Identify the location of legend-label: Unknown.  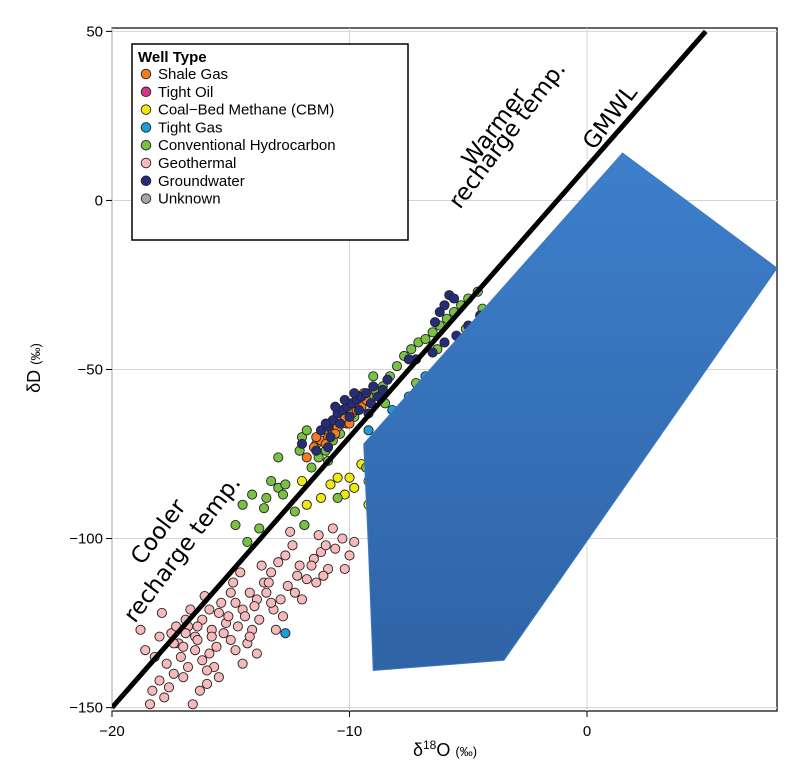
(189, 199).